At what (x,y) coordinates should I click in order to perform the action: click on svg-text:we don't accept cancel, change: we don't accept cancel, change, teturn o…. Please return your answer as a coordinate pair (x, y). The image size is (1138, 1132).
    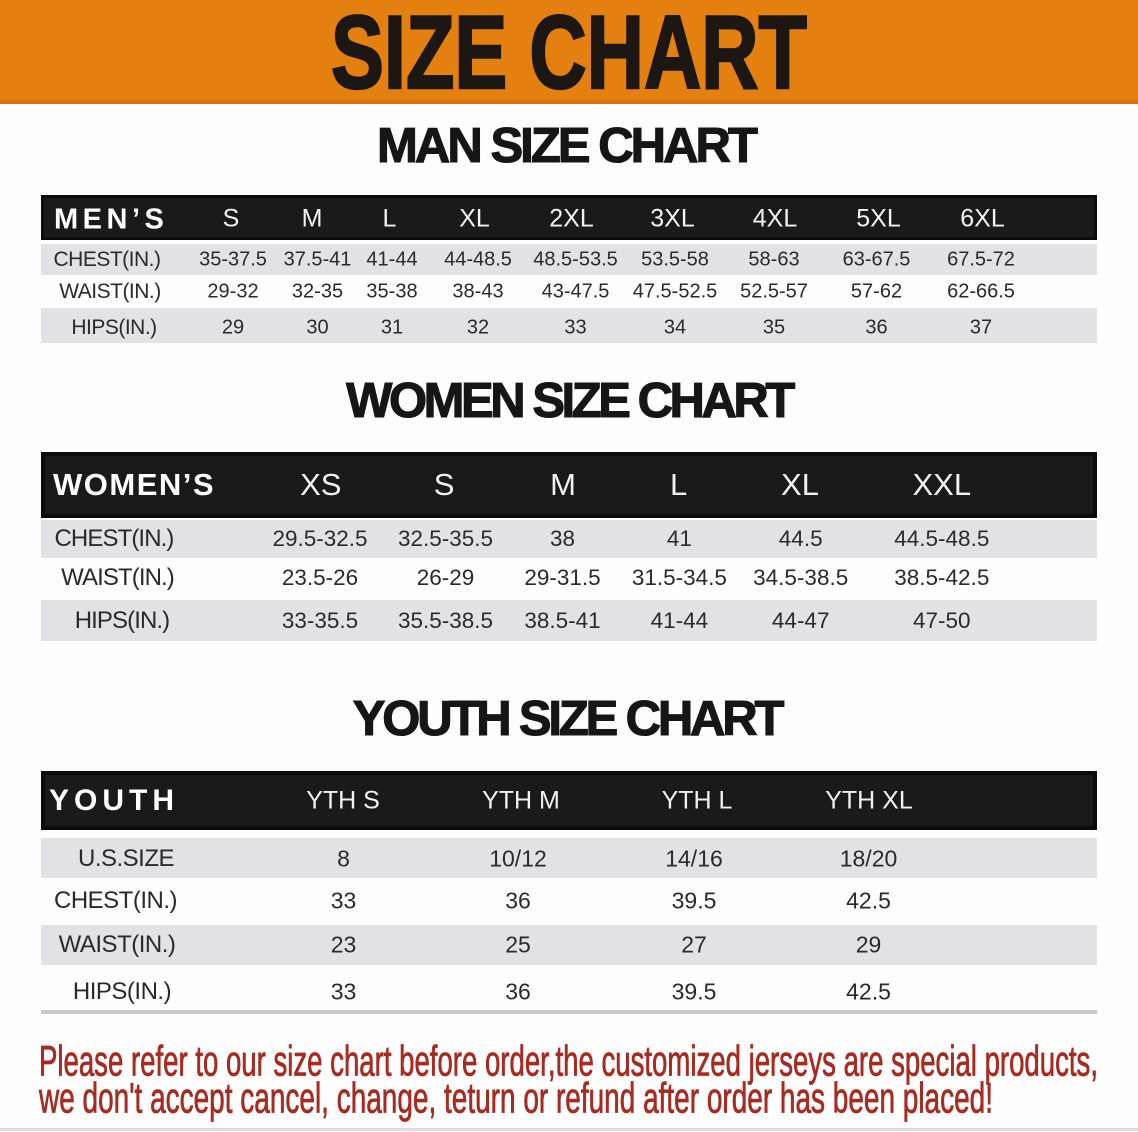
    Looking at the image, I should click on (515, 1099).